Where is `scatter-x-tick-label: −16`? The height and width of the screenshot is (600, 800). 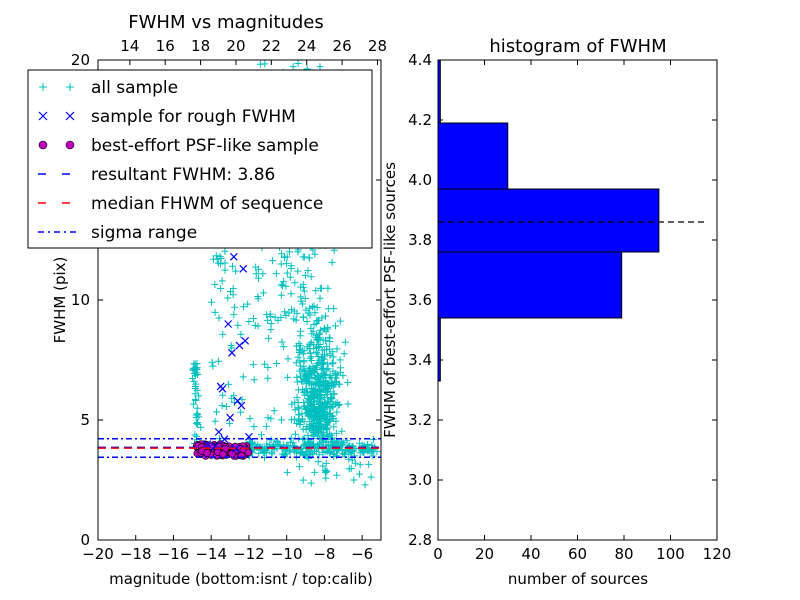 scatter-x-tick-label: −16 is located at coordinates (174, 554).